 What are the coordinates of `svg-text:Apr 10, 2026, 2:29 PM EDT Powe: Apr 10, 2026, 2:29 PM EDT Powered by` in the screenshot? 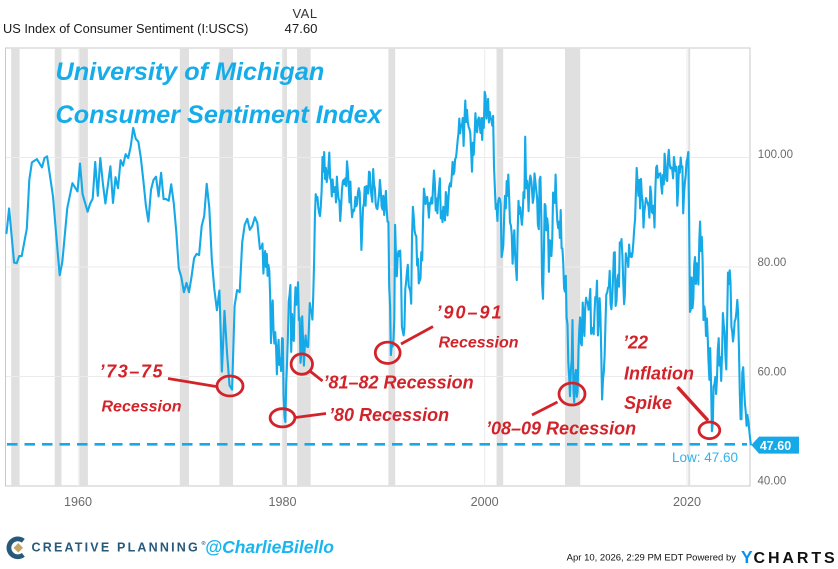 It's located at (652, 558).